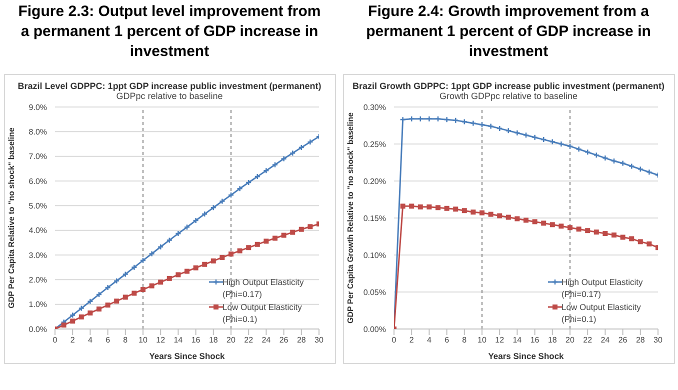 This screenshot has height=390, width=678. What do you see at coordinates (508, 32) in the screenshot?
I see `chart-title: Figure 2.4: Growth improvement from a permanent 1 percent of GDP increase in investment` at bounding box center [508, 32].